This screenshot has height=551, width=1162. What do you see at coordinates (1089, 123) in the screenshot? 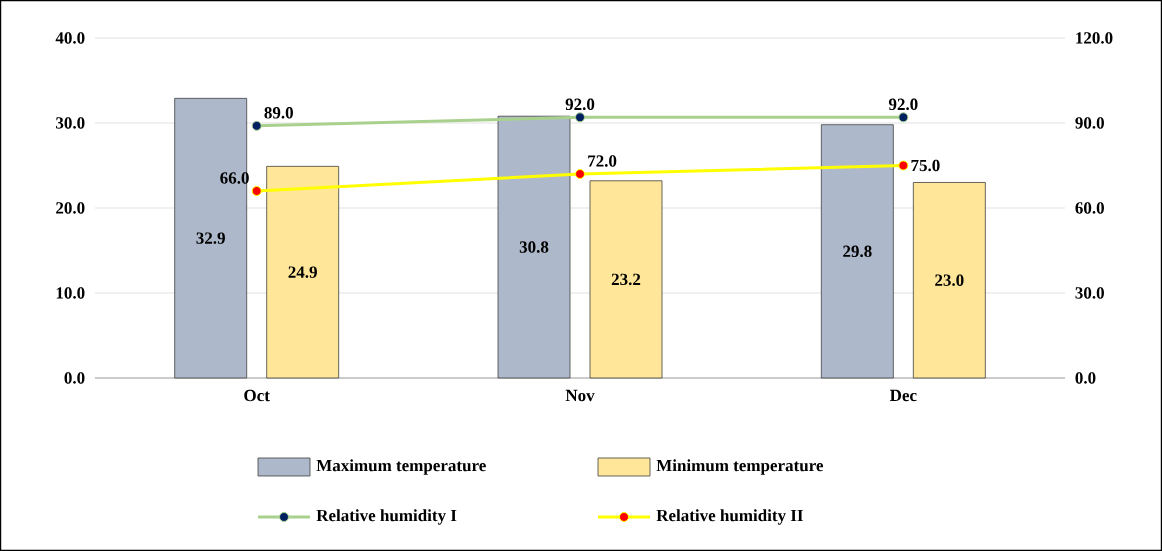
I see `y2-tick-label: 90.0` at bounding box center [1089, 123].